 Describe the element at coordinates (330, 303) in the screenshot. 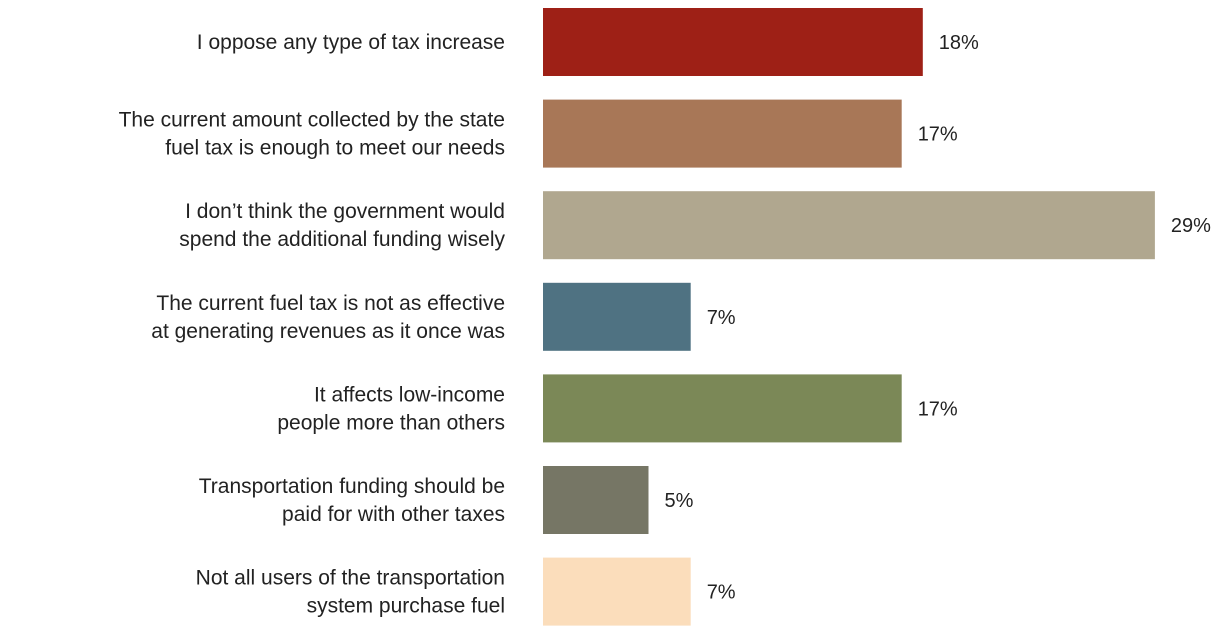

I see `category-label-line: The current fuel tax is not as effective` at that location.